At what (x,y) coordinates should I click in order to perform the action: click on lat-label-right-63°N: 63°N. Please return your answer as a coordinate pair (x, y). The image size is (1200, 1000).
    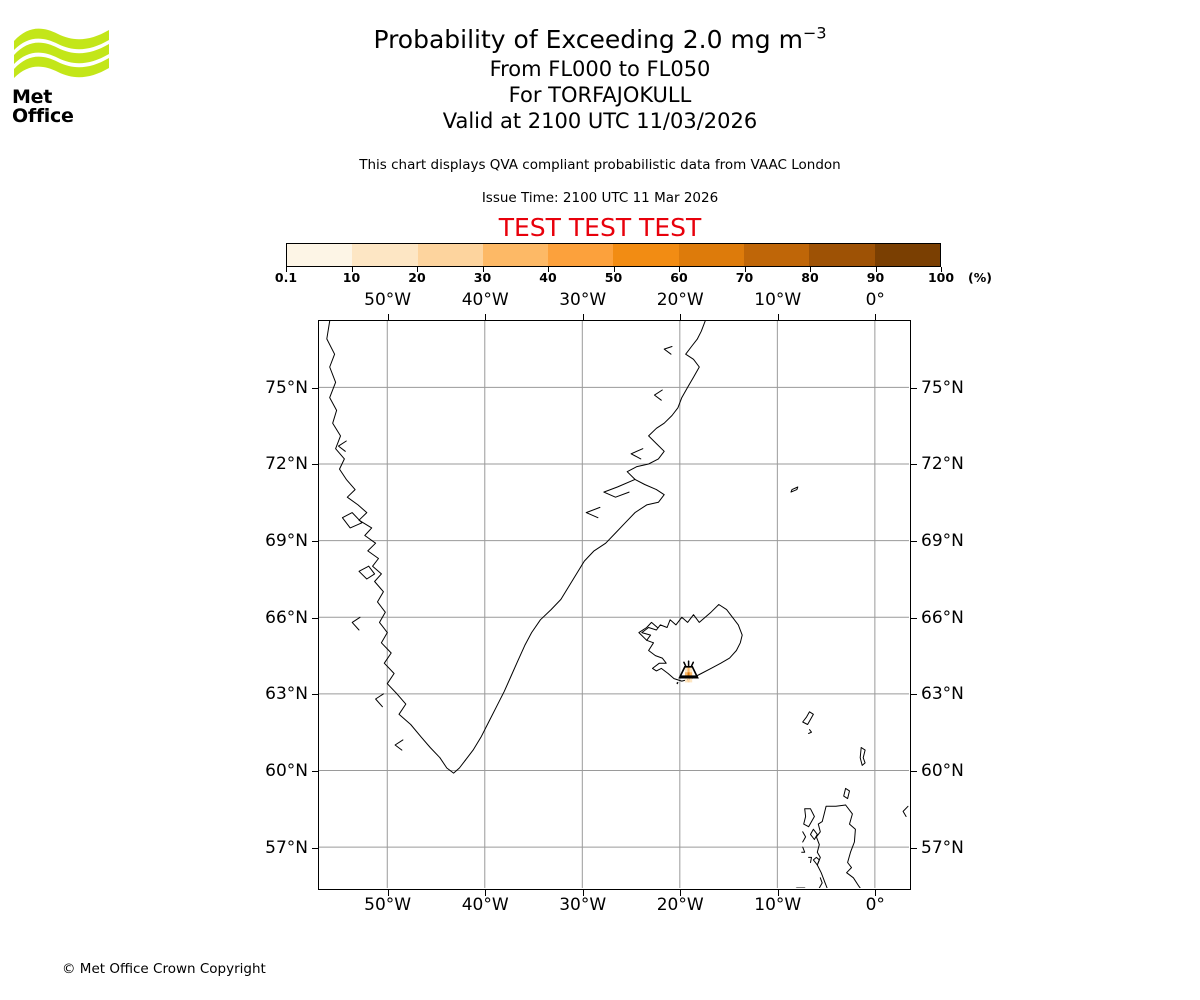
    Looking at the image, I should click on (942, 694).